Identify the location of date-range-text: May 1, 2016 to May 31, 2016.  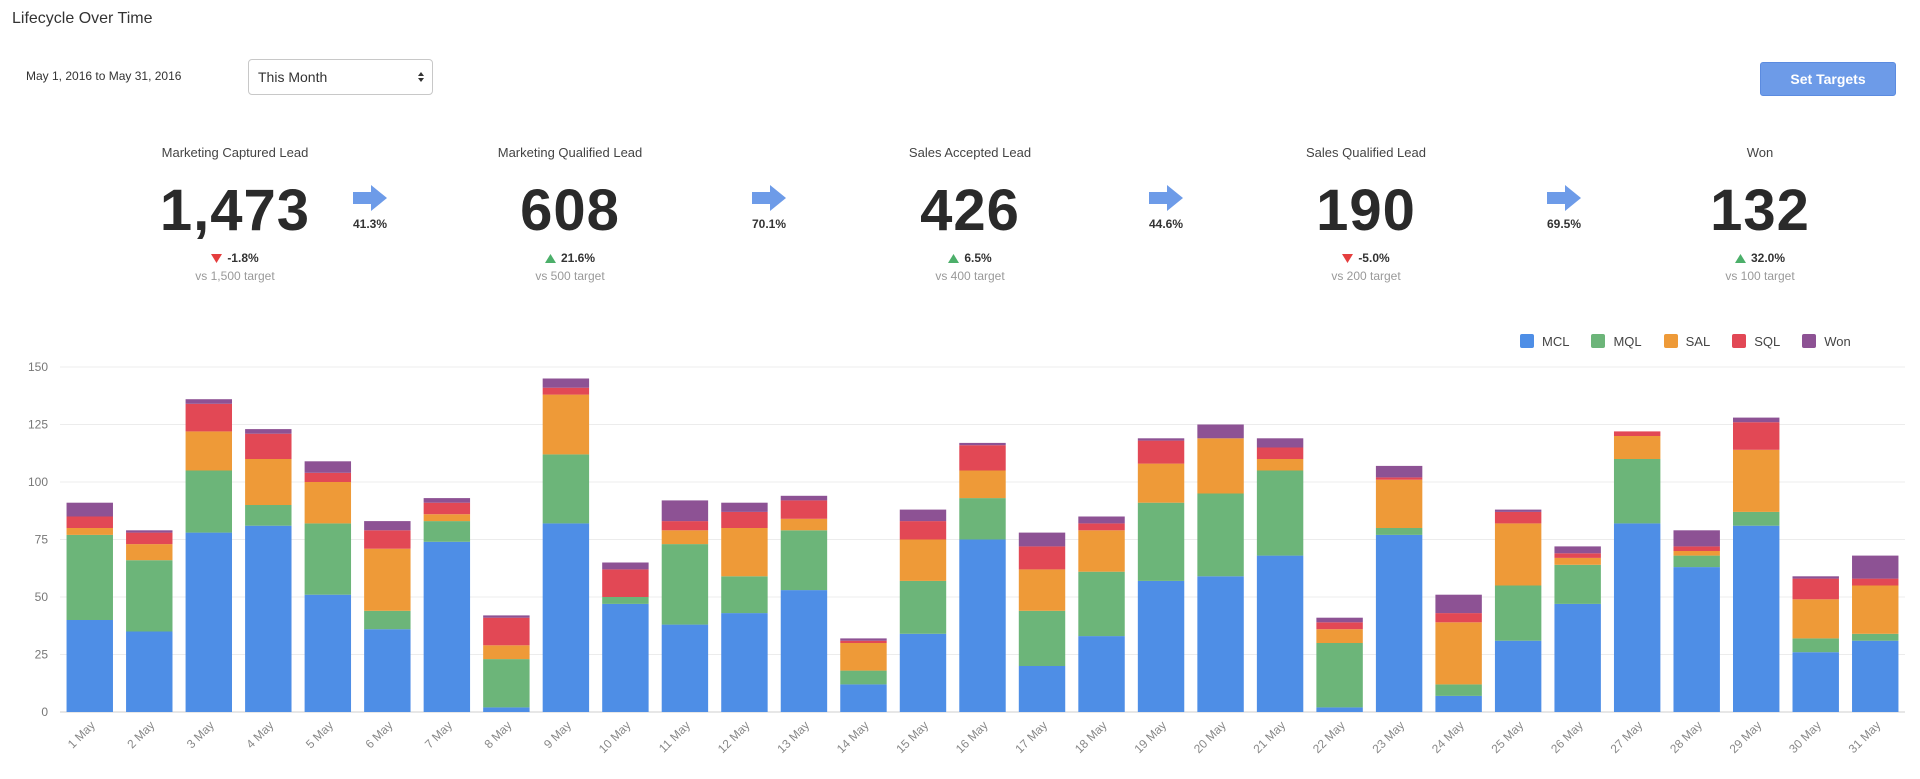
(104, 76).